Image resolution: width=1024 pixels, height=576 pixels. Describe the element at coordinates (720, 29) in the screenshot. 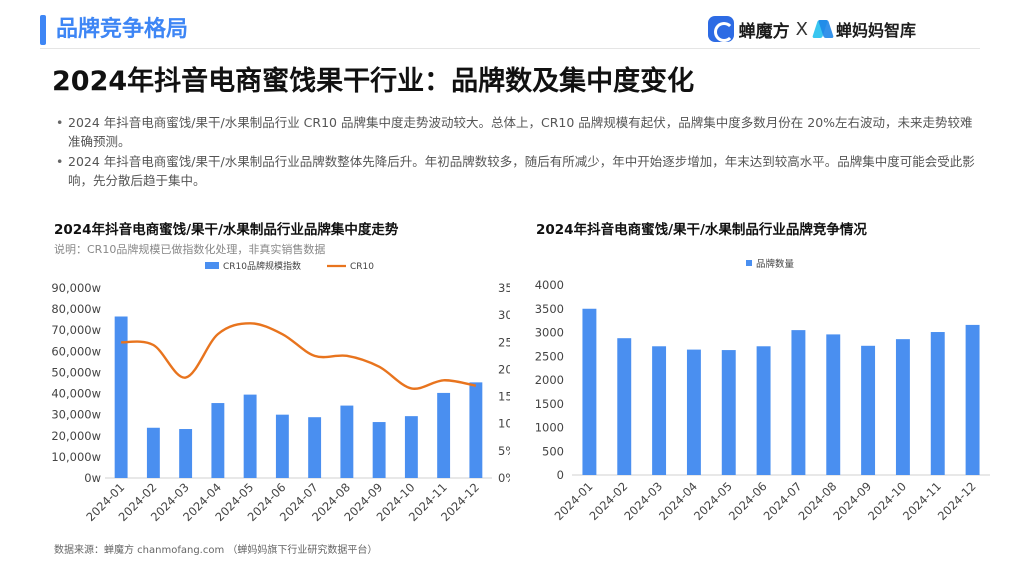

I see `chanmofang-logo-icon` at that location.